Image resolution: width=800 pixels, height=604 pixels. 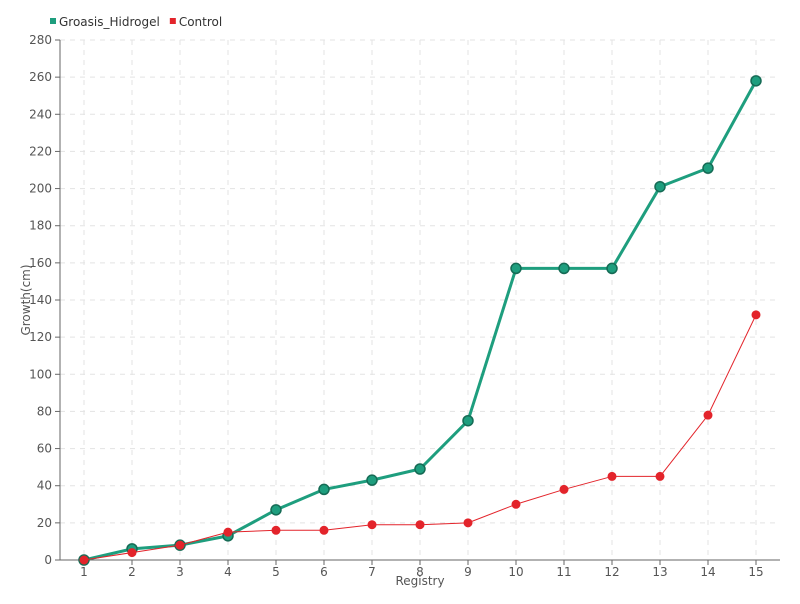 What do you see at coordinates (40, 300) in the screenshot?
I see `y-tick-label: 140` at bounding box center [40, 300].